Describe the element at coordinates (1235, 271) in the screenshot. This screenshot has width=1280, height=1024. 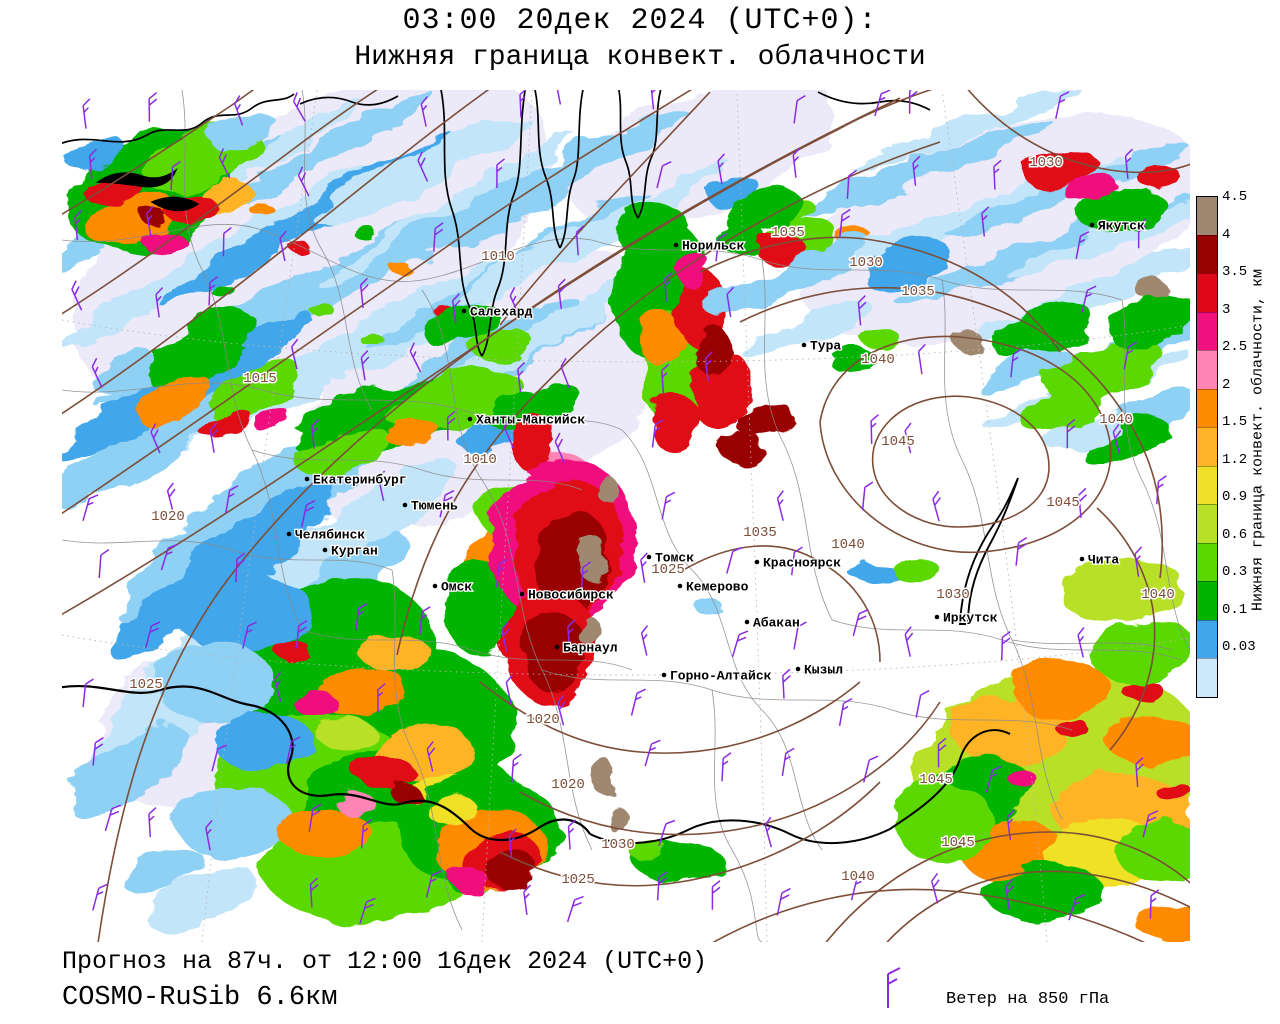
I see `colorbar-tick-label: 3.5` at that location.